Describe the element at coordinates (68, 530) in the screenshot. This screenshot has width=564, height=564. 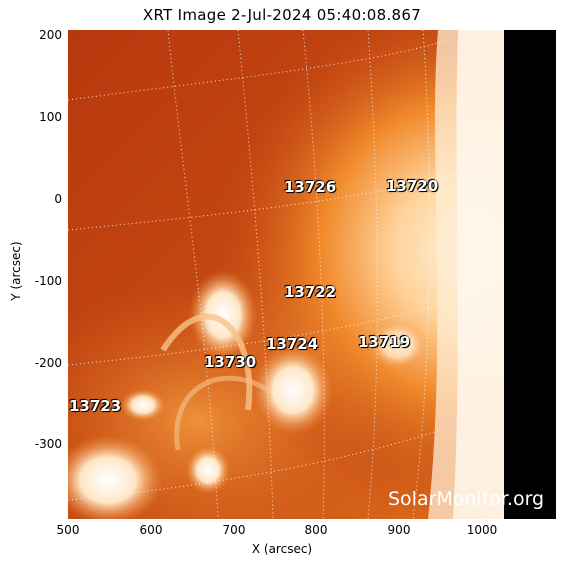
I see `x-tick-label: 500` at that location.